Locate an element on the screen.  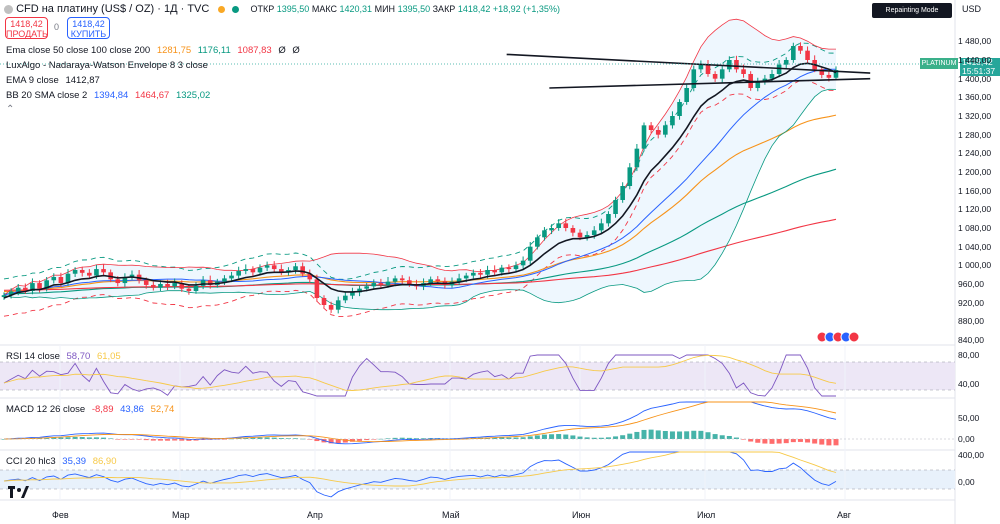
buy-label: КУПИТЬ is located at coordinates (88, 34).